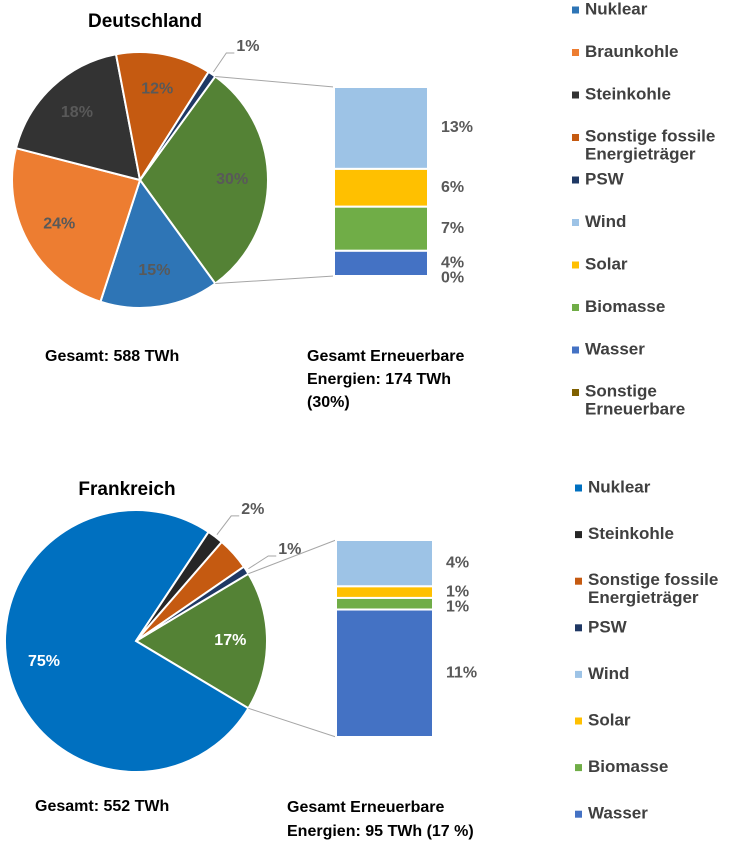 This screenshot has width=740, height=844. I want to click on bar-caption: Energien: 95 TWh (17 %), so click(380, 831).